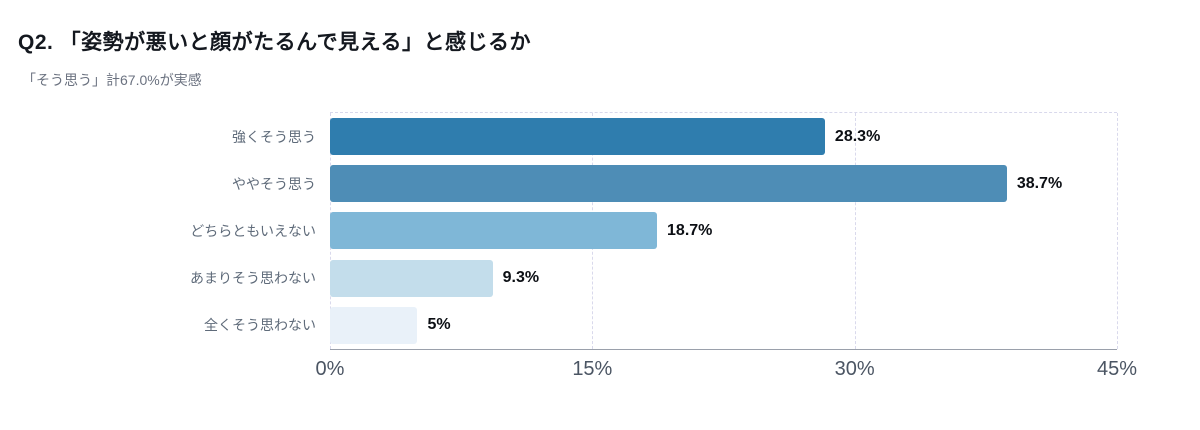  What do you see at coordinates (660, 325) in the screenshot?
I see `bar-row: 全くそう思わない 5%` at bounding box center [660, 325].